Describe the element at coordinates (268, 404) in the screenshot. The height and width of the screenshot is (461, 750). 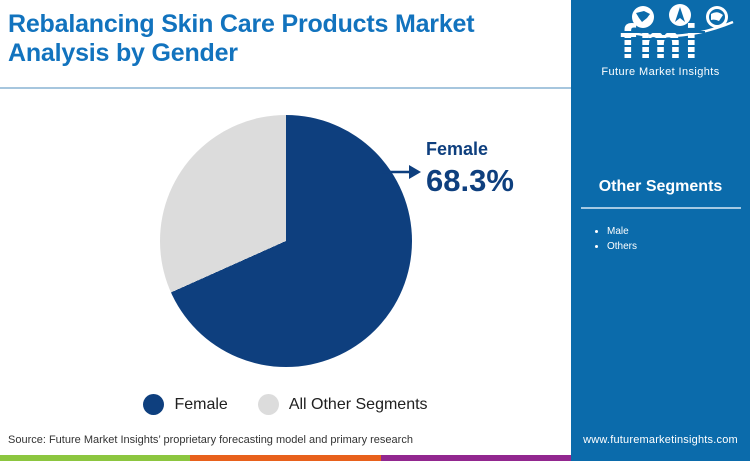
I see `other-segments-swatch-icon` at that location.